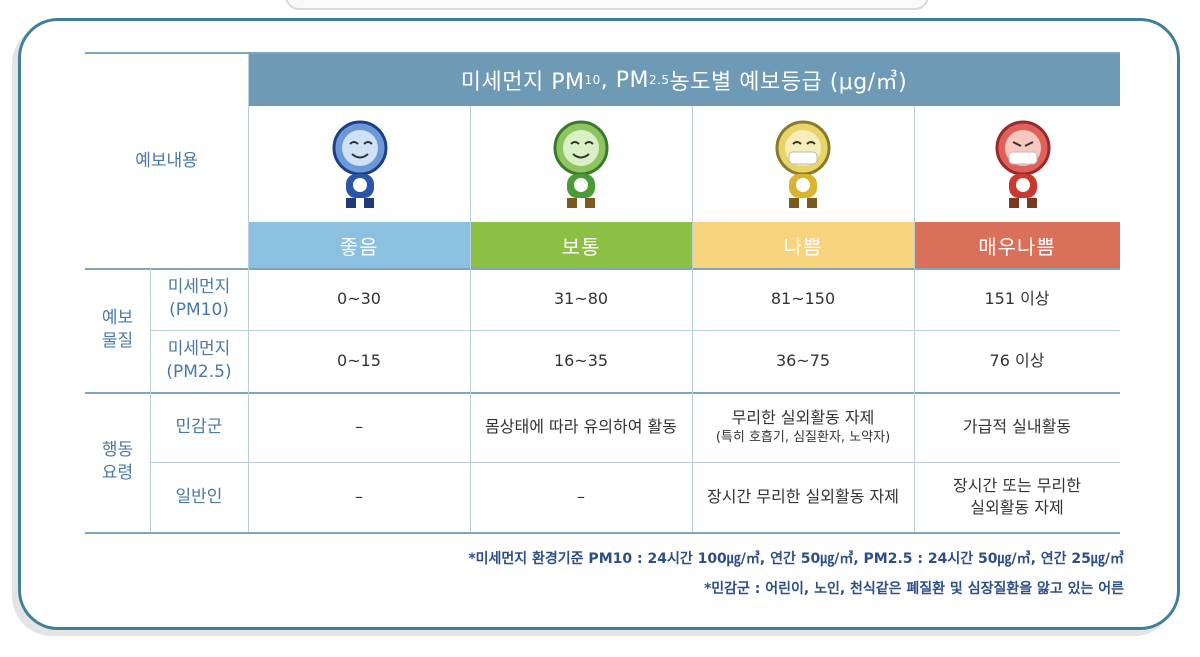 The image size is (1200, 657). Describe the element at coordinates (1023, 164) in the screenshot. I see `very-bad-mascot-icon` at that location.